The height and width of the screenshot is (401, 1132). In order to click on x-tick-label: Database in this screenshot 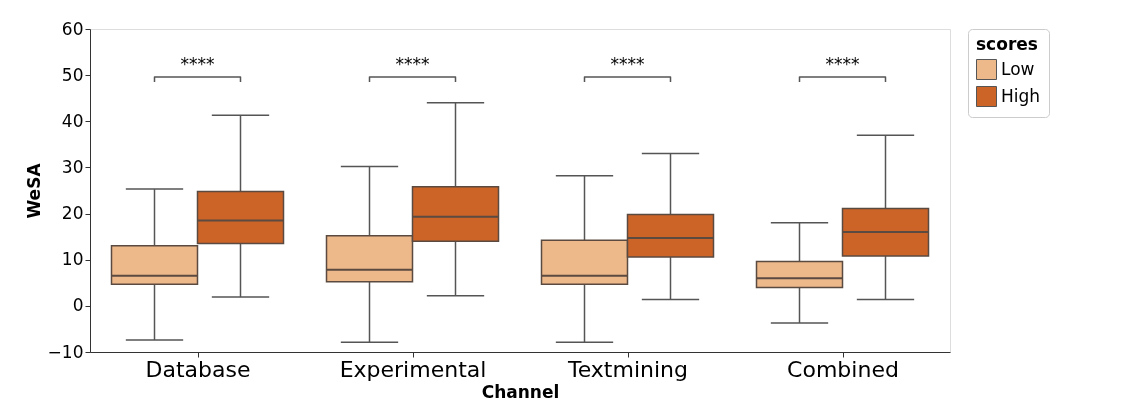, I will do `click(198, 369)`.